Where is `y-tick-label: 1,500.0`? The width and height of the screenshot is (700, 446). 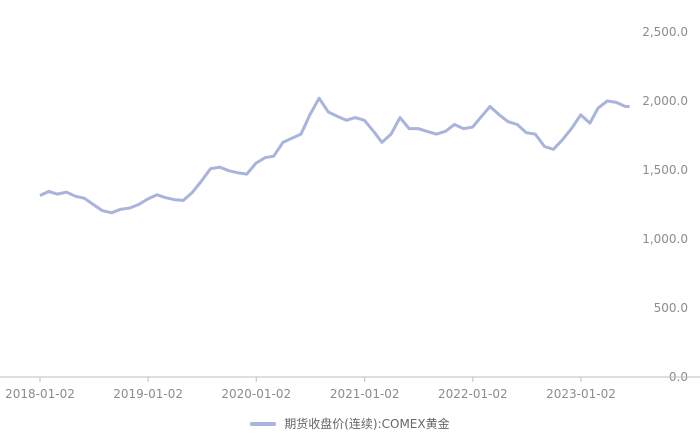
y-tick-label: 1,500.0 is located at coordinates (665, 170).